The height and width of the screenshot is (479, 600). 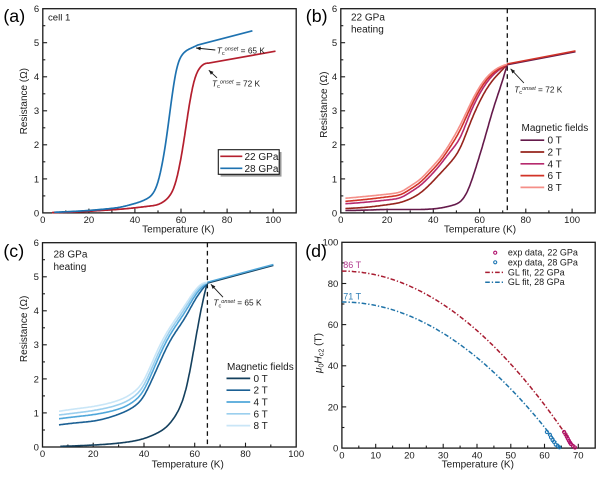 What do you see at coordinates (320, 353) in the screenshot?
I see `svg-text: μ0Hc2 (T)` at bounding box center [320, 353].